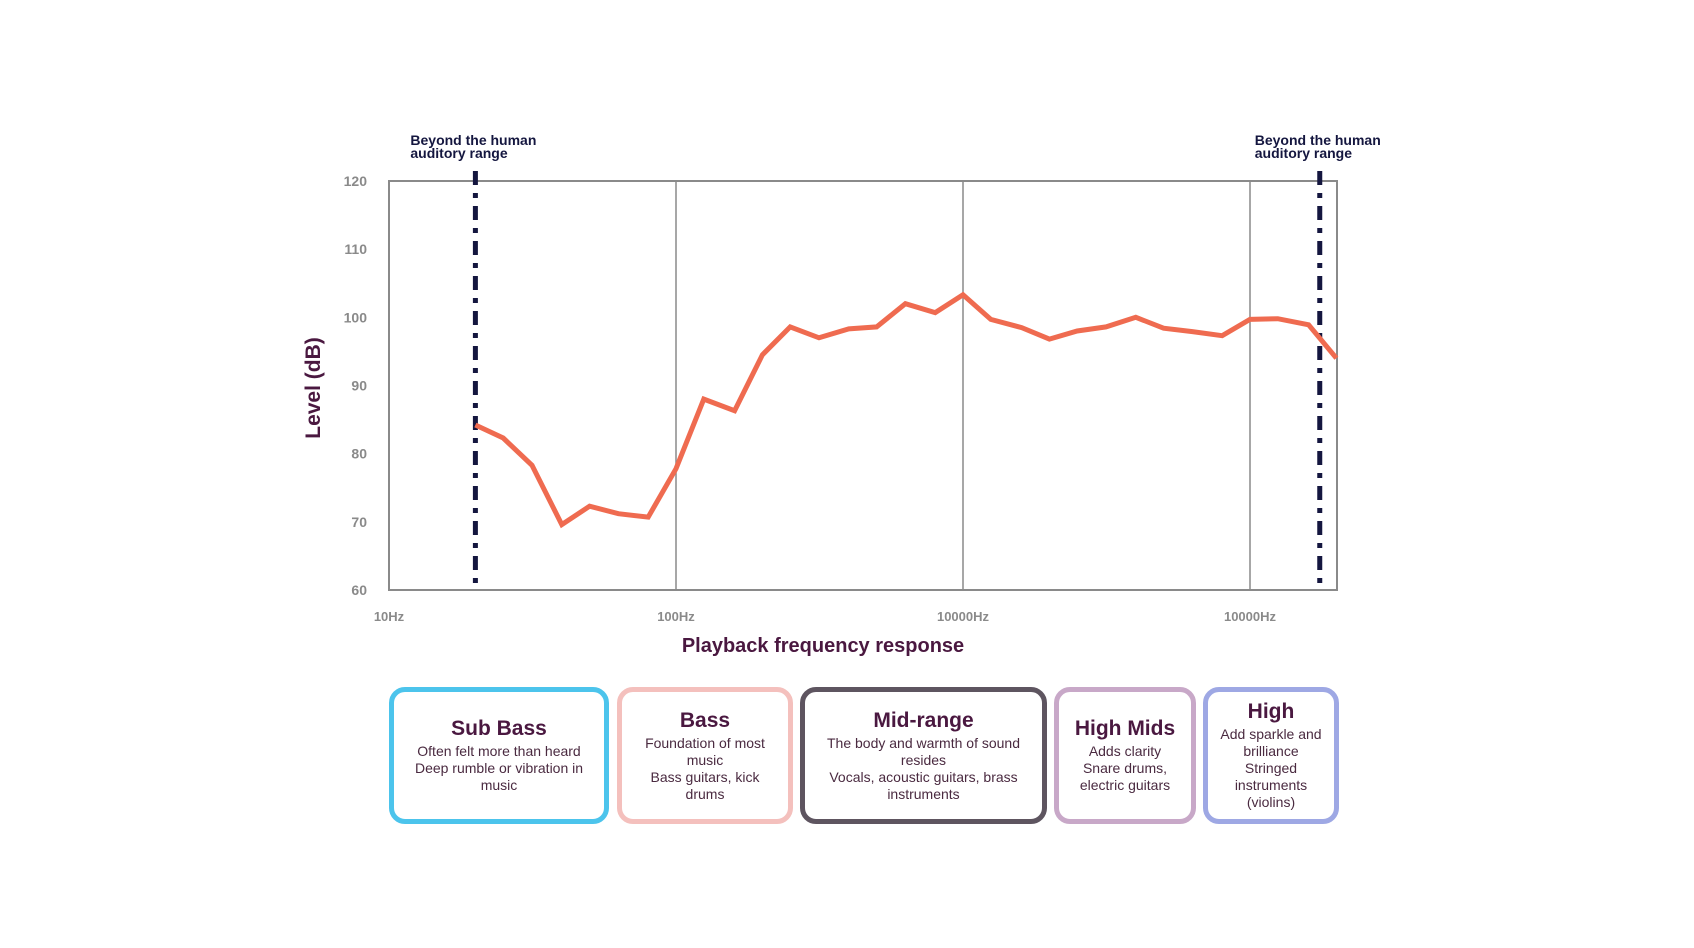 Image resolution: width=1694 pixels, height=948 pixels. I want to click on band-description: The body and warmth of sound resides, so click(923, 751).